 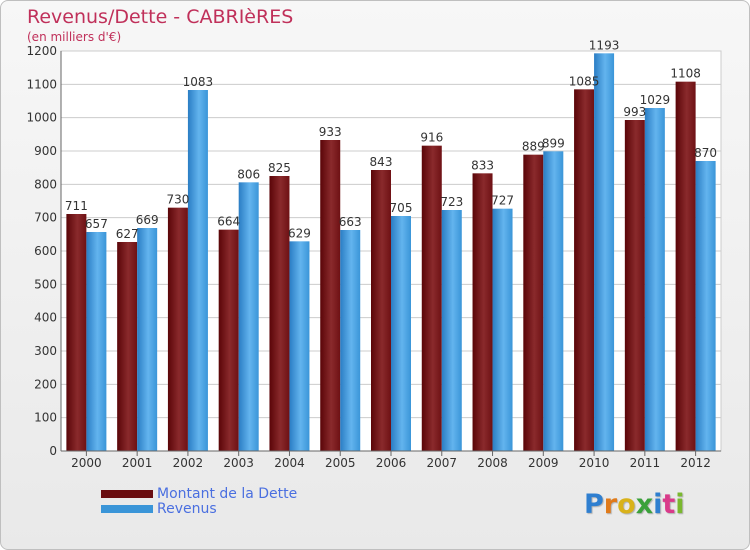 What do you see at coordinates (626, 504) in the screenshot?
I see `logo-letter: o` at bounding box center [626, 504].